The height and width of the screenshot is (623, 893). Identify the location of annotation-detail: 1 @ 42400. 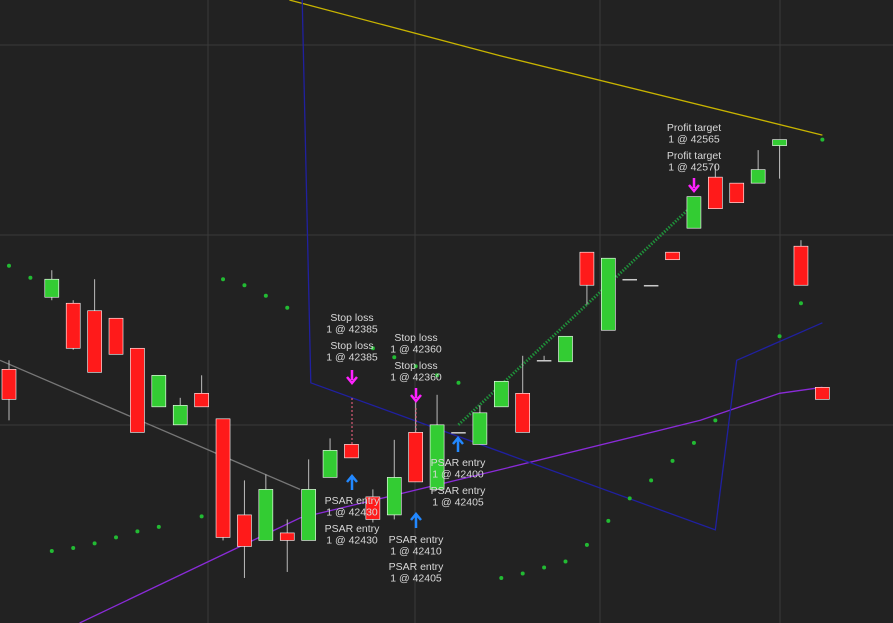
(458, 474).